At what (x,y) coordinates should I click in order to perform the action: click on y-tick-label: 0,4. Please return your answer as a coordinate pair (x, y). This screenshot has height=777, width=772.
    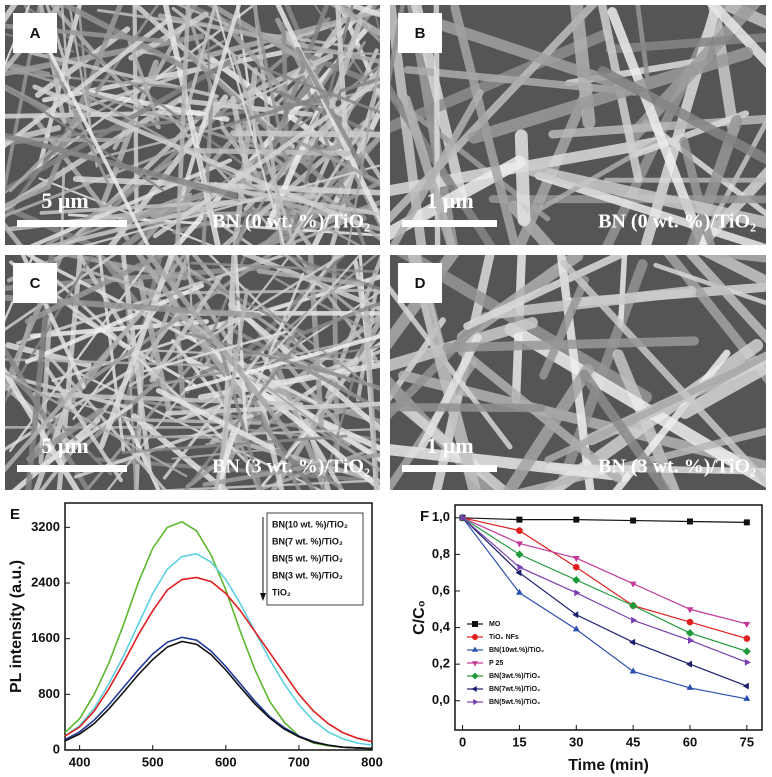
    Looking at the image, I should click on (441, 626).